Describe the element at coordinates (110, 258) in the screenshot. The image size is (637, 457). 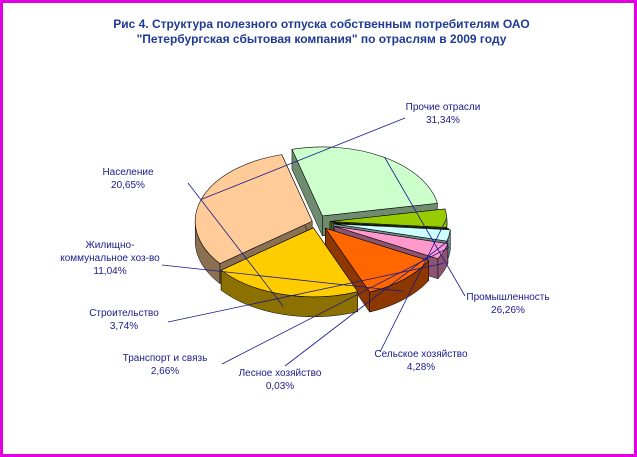
I see `data-label-7: Жилищно-коммунальное хоз-во 11,04%` at that location.